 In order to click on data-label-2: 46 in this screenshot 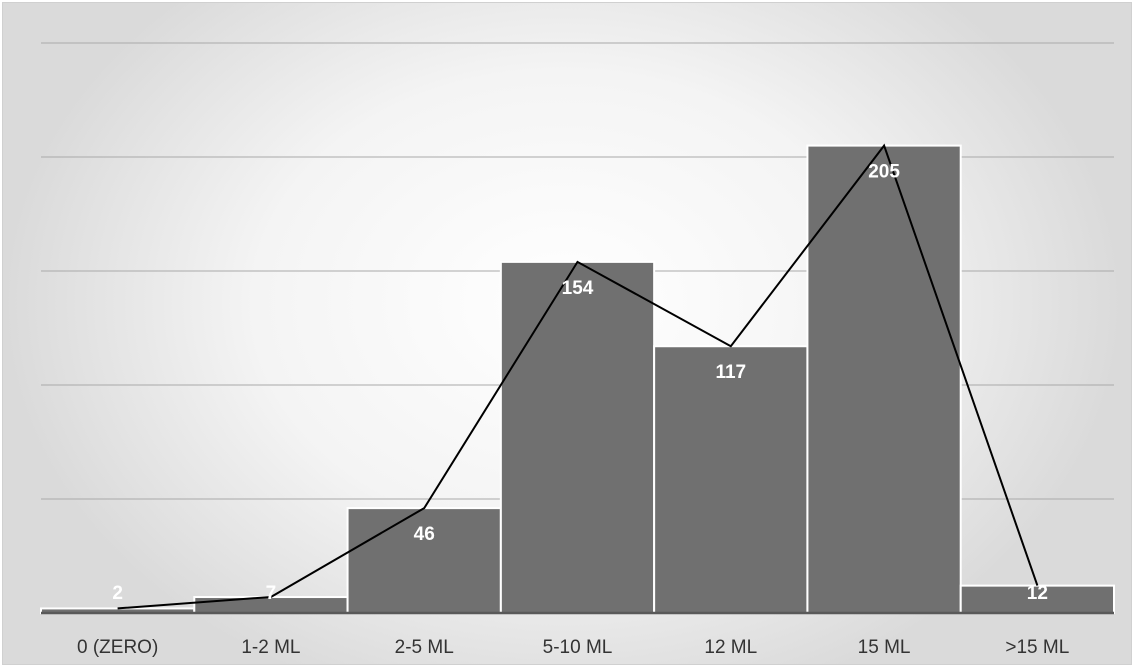, I will do `click(424, 534)`.